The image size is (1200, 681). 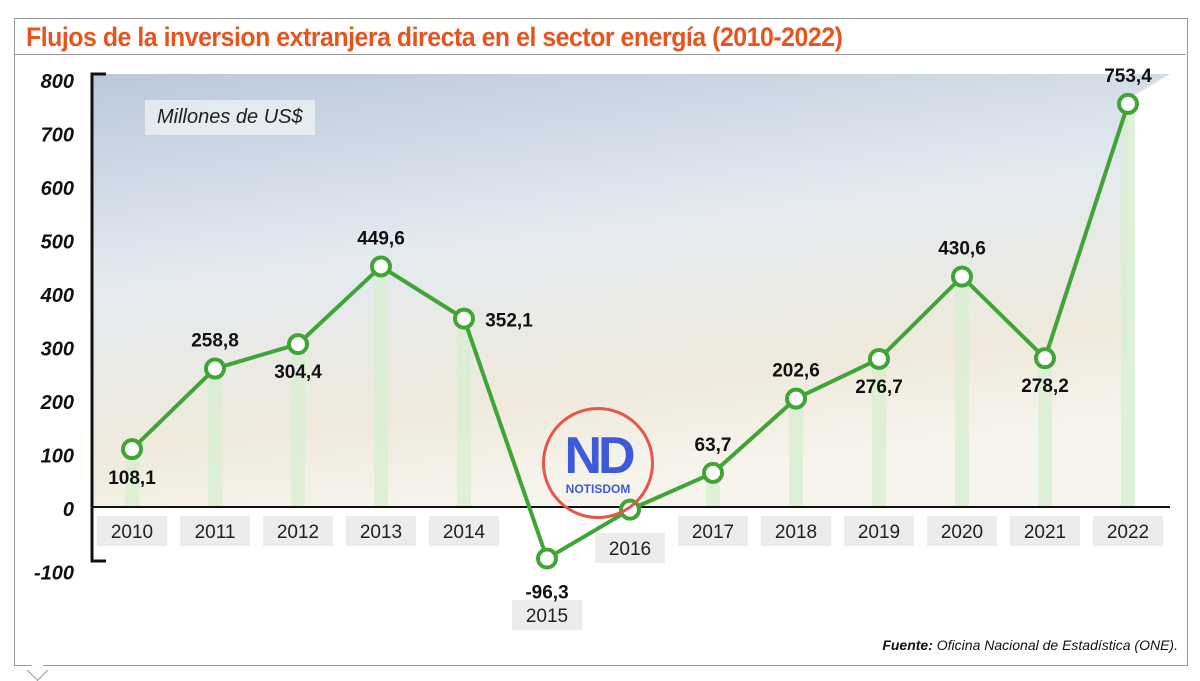 What do you see at coordinates (907, 645) in the screenshot?
I see `source-label: Fuente:` at bounding box center [907, 645].